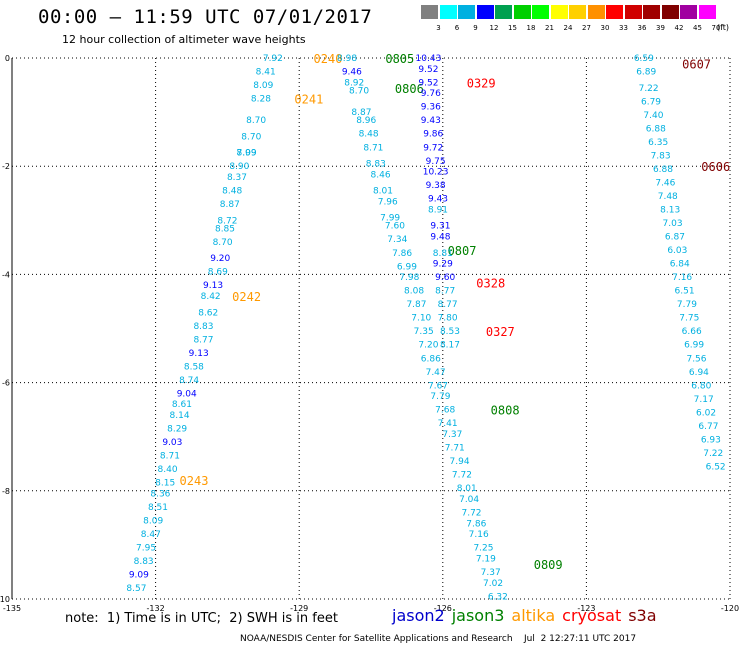 The width and height of the screenshot is (740, 650). What do you see at coordinates (438, 210) in the screenshot?
I see `data-point-cryosat: 8.91` at bounding box center [438, 210].